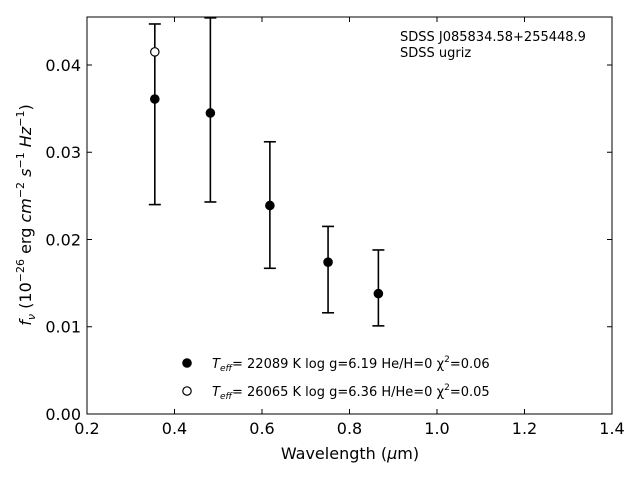 The width and height of the screenshot is (640, 480). Describe the element at coordinates (261, 428) in the screenshot. I see `x-tick-label: 0.6` at that location.